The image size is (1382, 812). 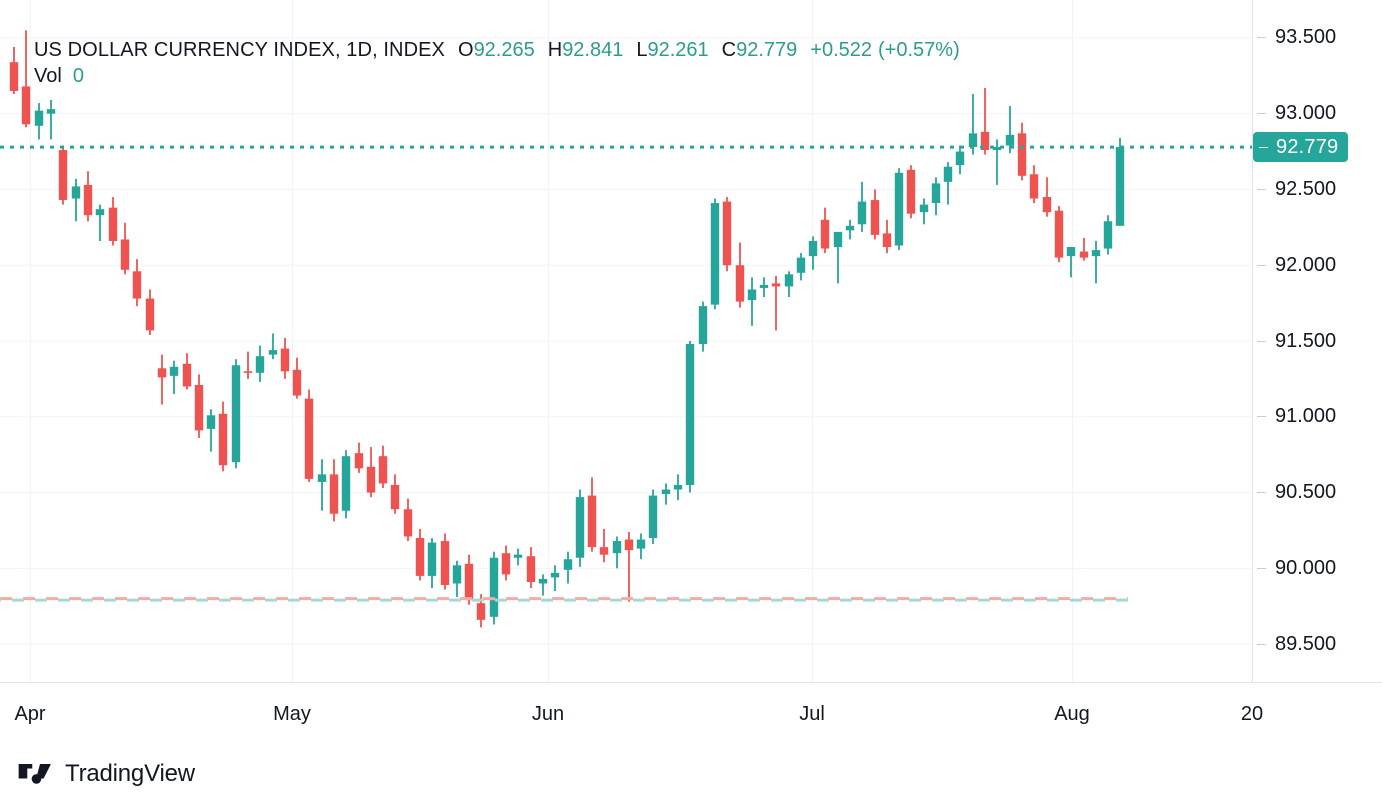 I want to click on price-axis-tick-label: 90.000, so click(x=1306, y=567).